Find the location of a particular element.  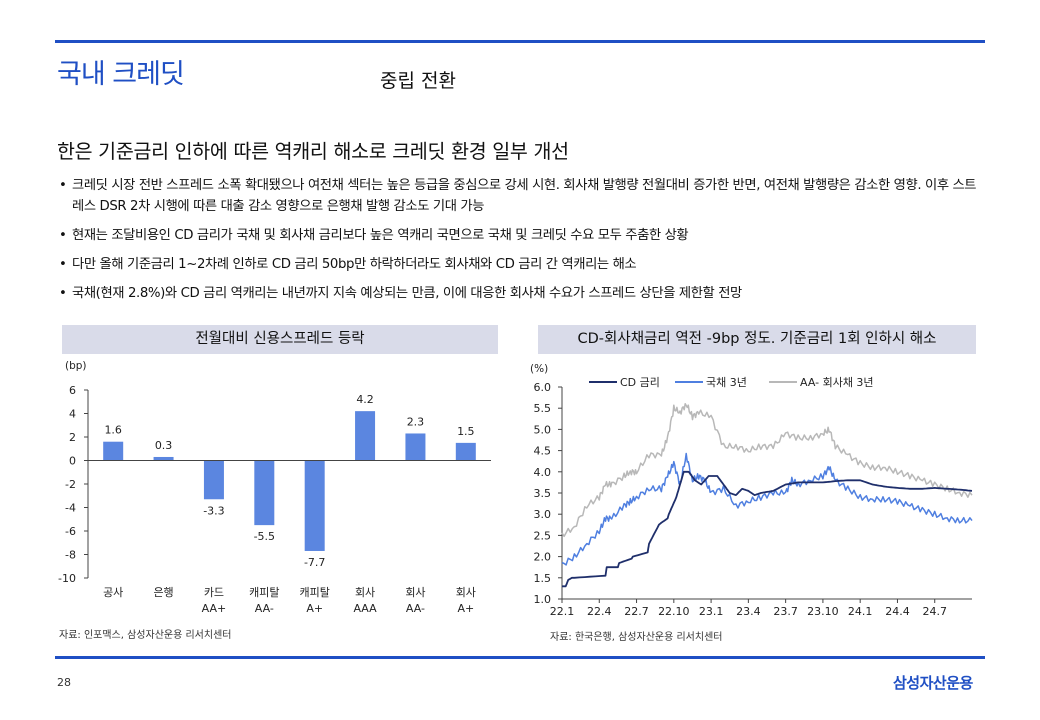

y-tick-label: -6 is located at coordinates (70, 531).